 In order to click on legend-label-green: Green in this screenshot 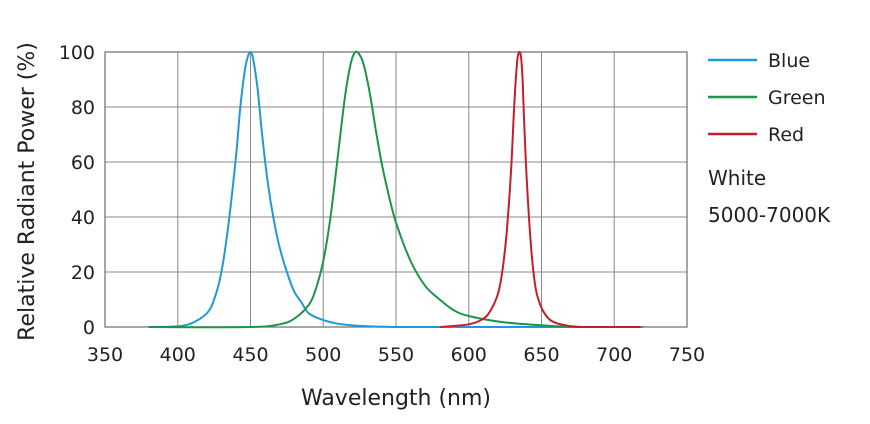, I will do `click(797, 98)`.